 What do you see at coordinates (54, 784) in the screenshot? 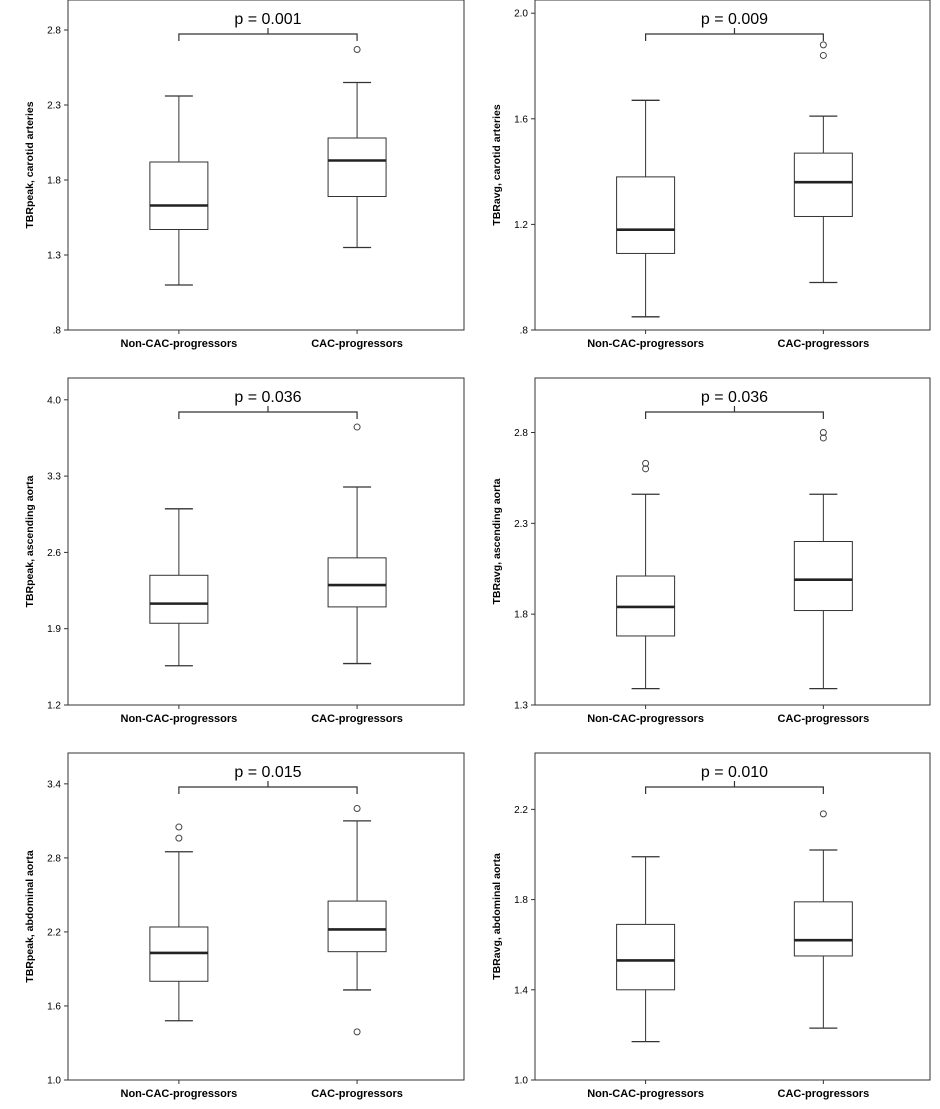
I see `y-tick-label: 3.4` at bounding box center [54, 784].